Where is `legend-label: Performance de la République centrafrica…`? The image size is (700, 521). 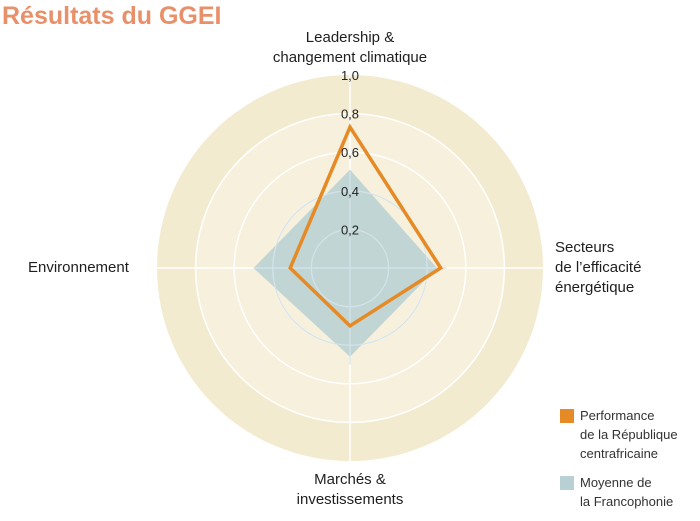 legend-label: Performance de la République centrafrica… is located at coordinates (629, 434).